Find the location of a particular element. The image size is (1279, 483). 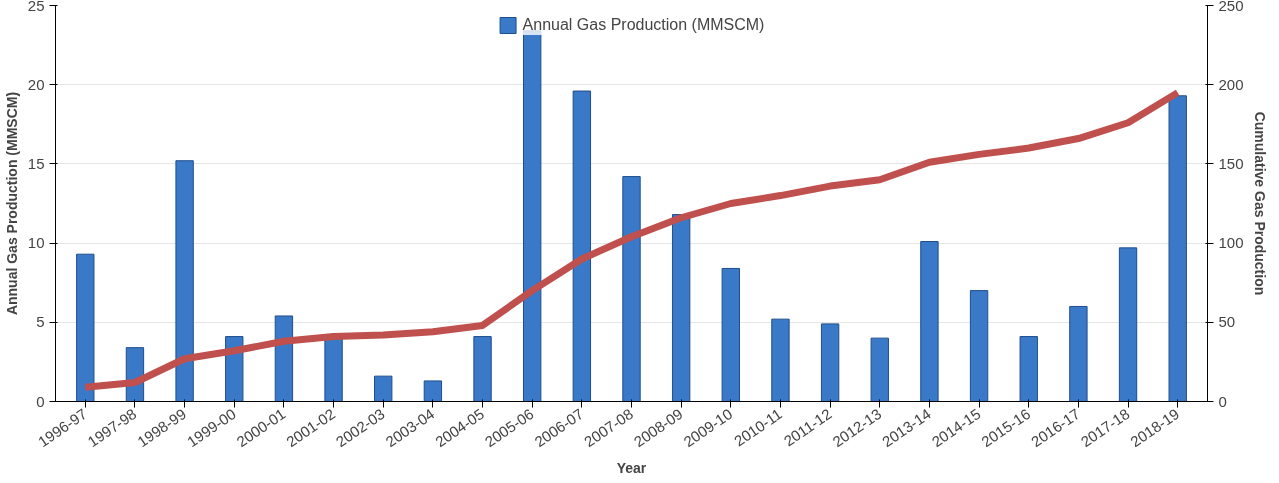

y2-tick-label: 200 is located at coordinates (1231, 84).